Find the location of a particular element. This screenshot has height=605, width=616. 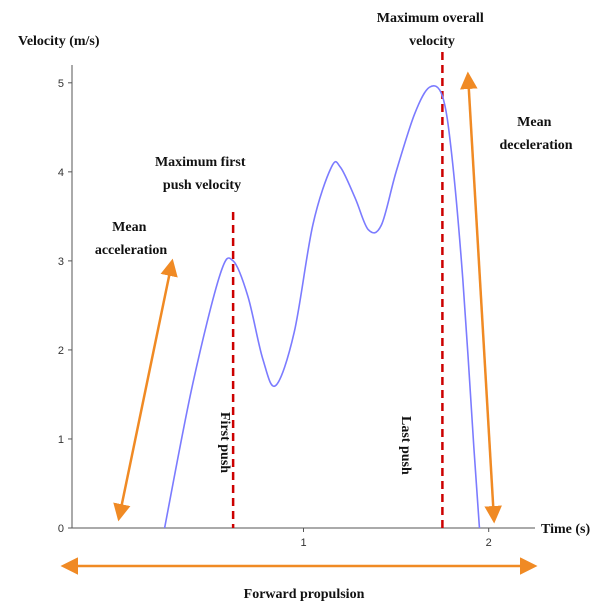

max-overall-line1: Maximum overall is located at coordinates (430, 18).